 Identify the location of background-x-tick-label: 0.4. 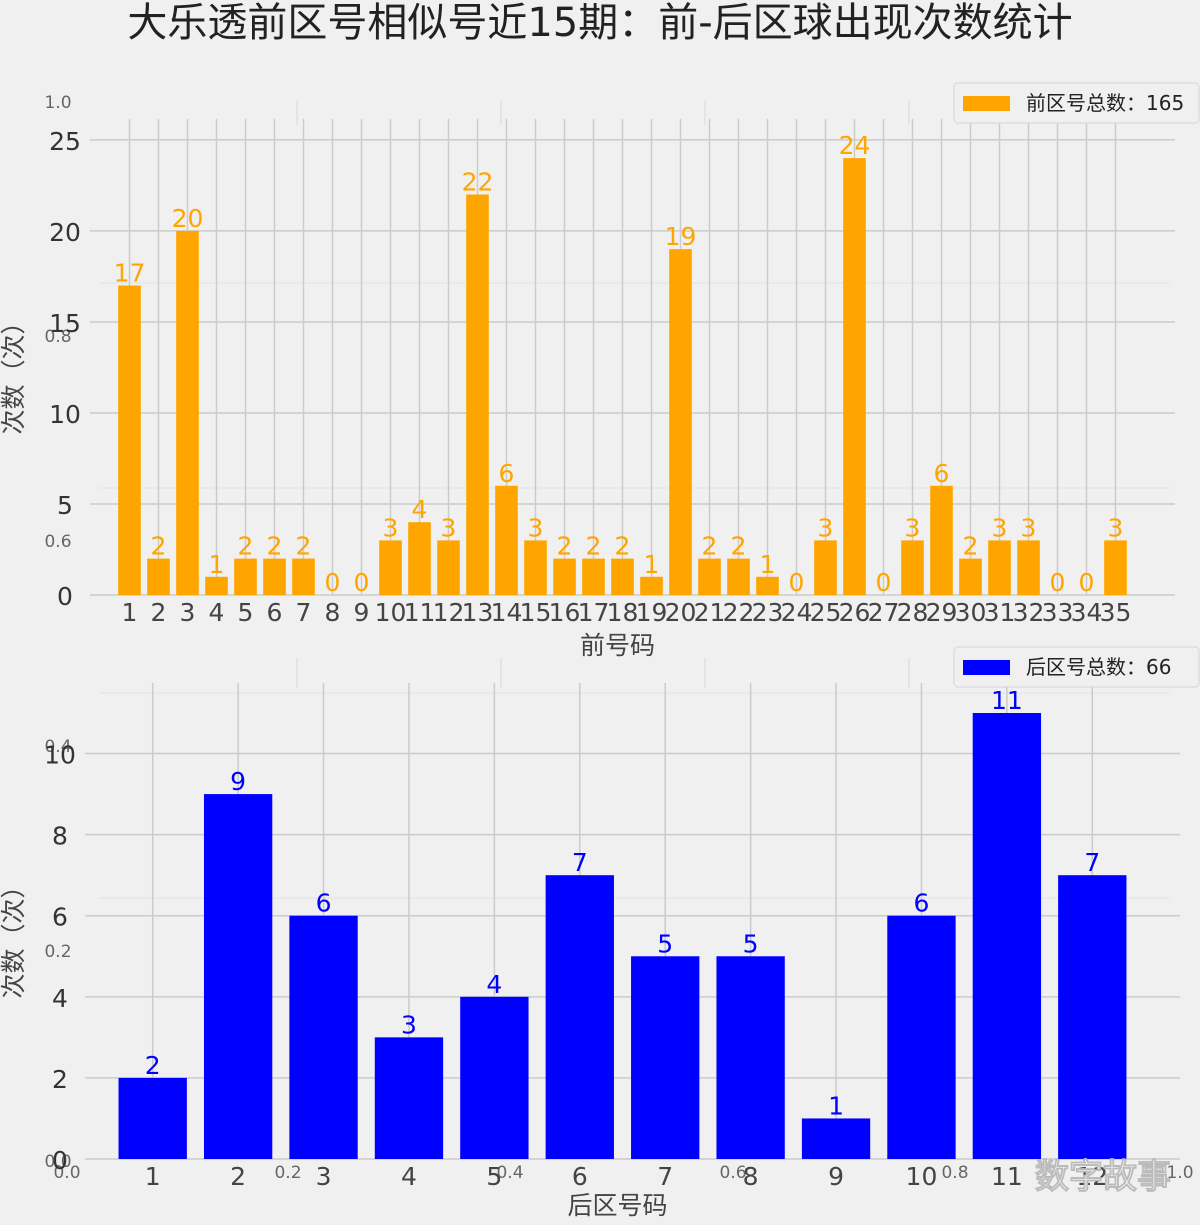
(509, 1173).